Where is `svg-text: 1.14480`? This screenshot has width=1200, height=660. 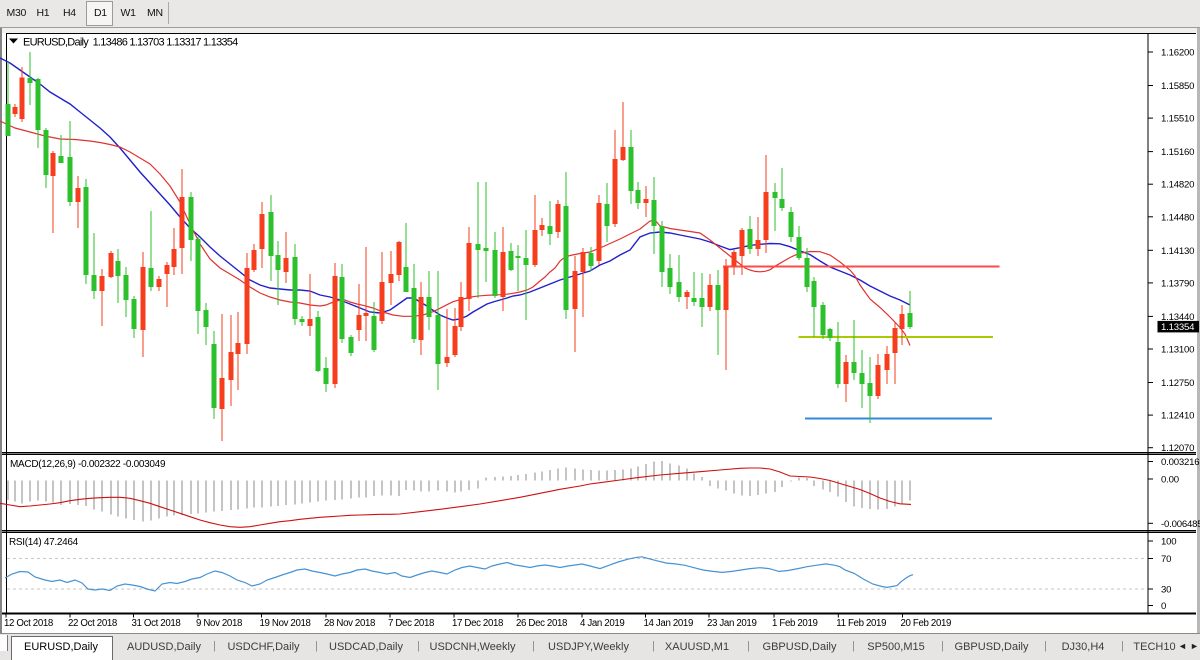
svg-text: 1.14480 is located at coordinates (1177, 217).